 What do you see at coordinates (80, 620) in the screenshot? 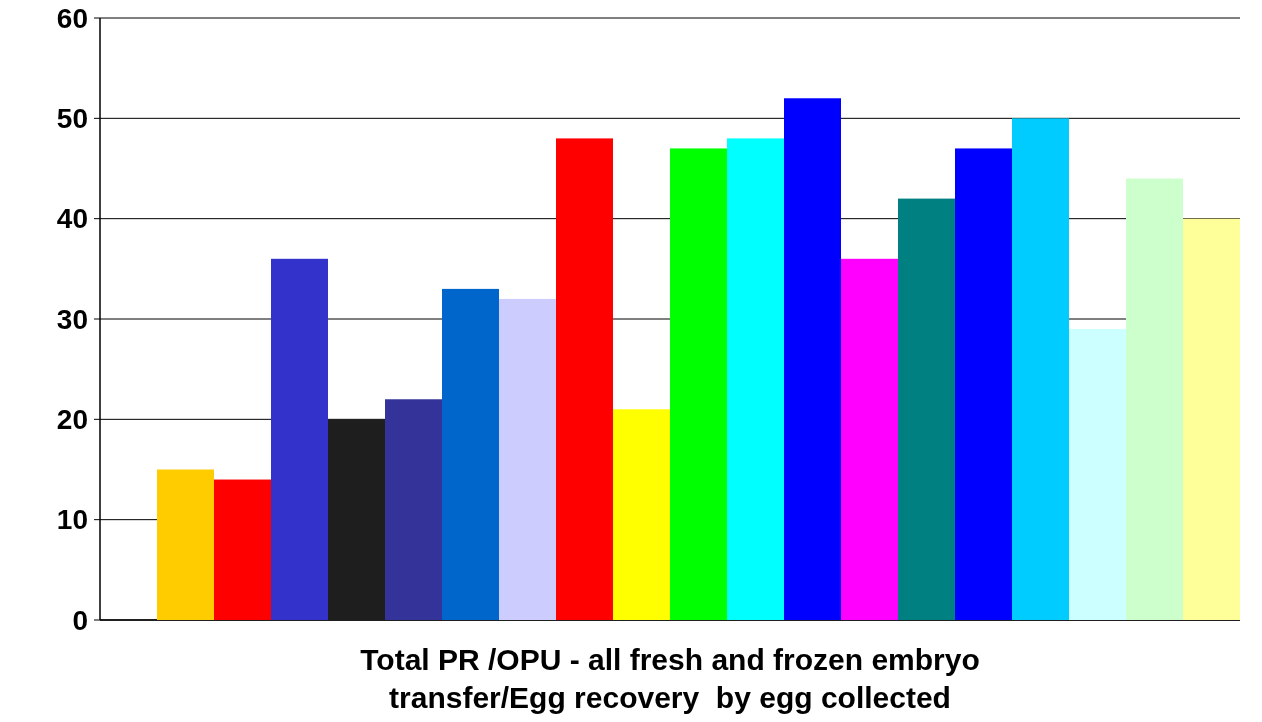
I see `y-tick-label: 0` at bounding box center [80, 620].